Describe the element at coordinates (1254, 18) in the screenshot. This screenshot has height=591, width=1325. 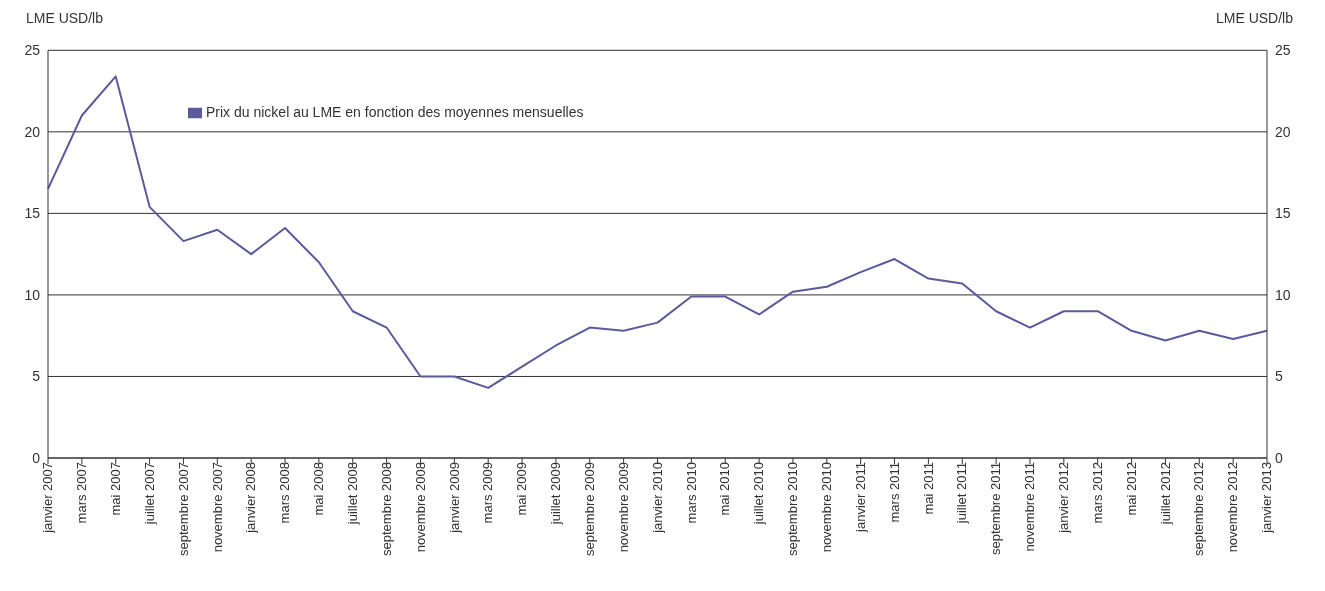
I see `y2-axis-title: LME USD/lb` at that location.